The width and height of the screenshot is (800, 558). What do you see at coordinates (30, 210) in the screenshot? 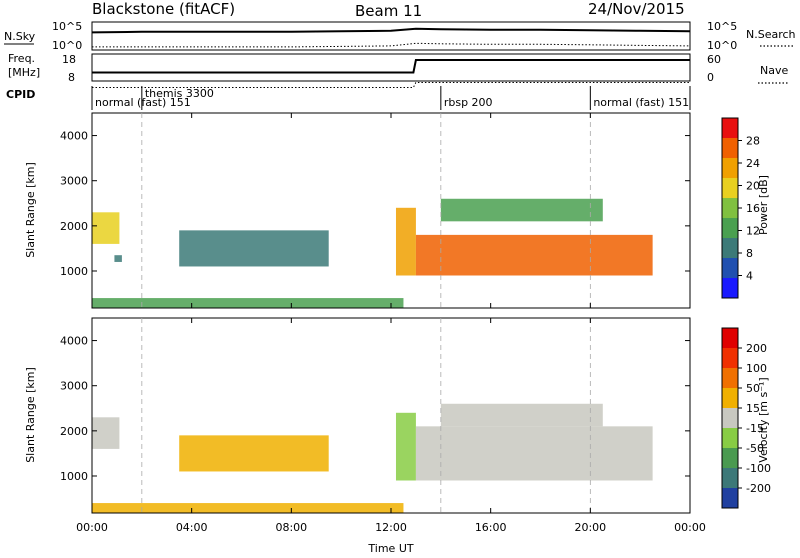
I see `power-ylabel: Slant Range [km]` at bounding box center [30, 210].